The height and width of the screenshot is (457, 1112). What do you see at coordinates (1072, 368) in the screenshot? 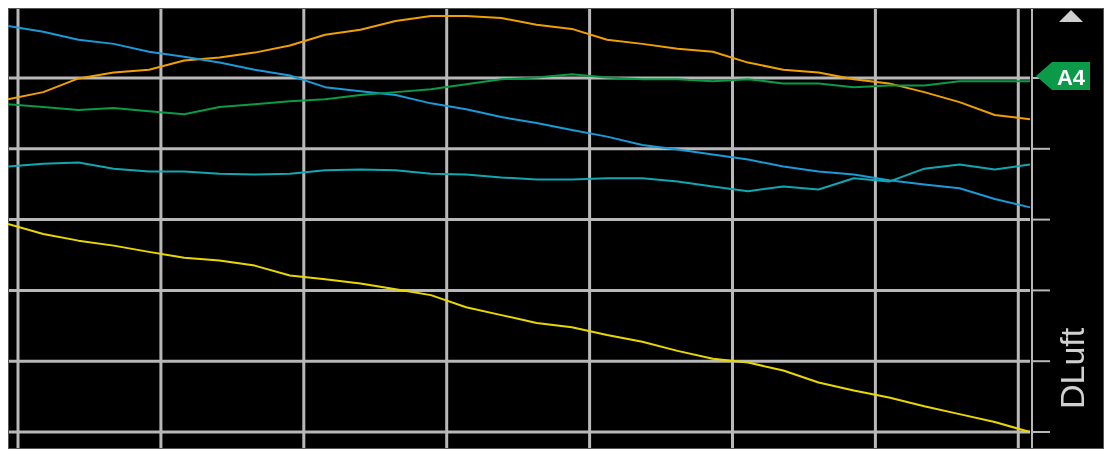
I see `y-axis-title: DLuft` at bounding box center [1072, 368].